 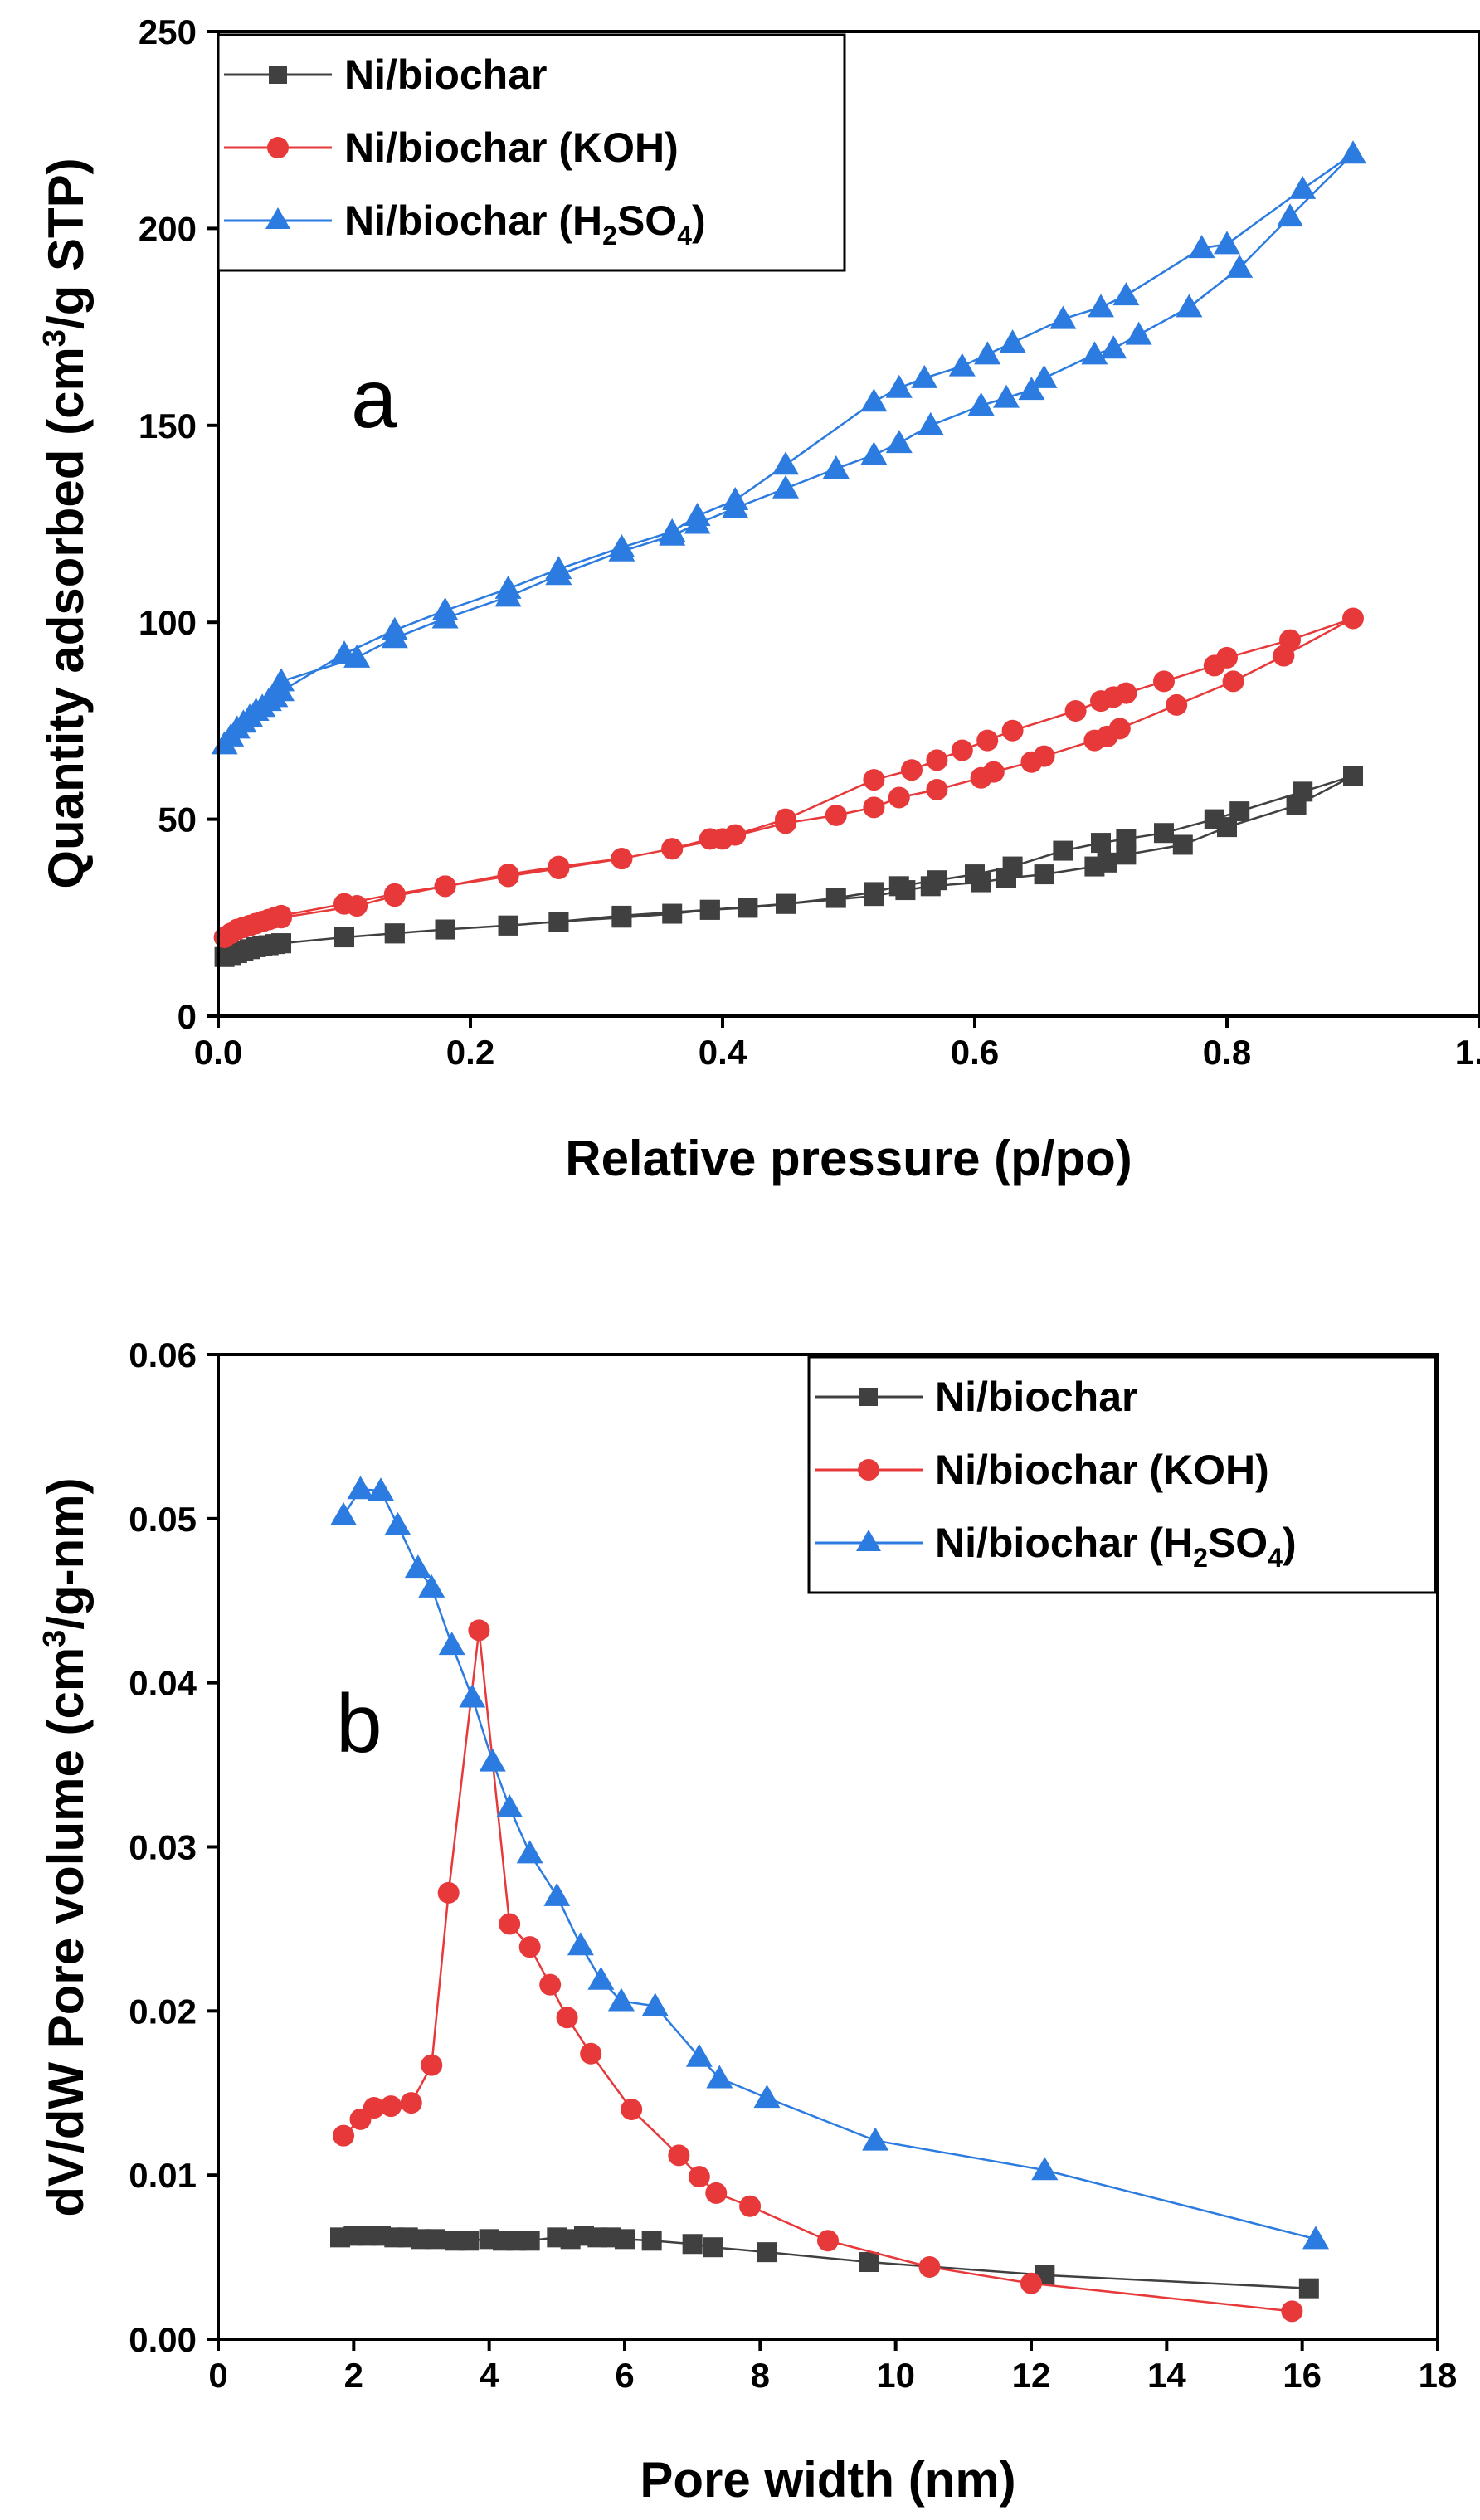 What do you see at coordinates (1166, 2375) in the screenshot?
I see `chart-b-xtick-label: 14` at bounding box center [1166, 2375].